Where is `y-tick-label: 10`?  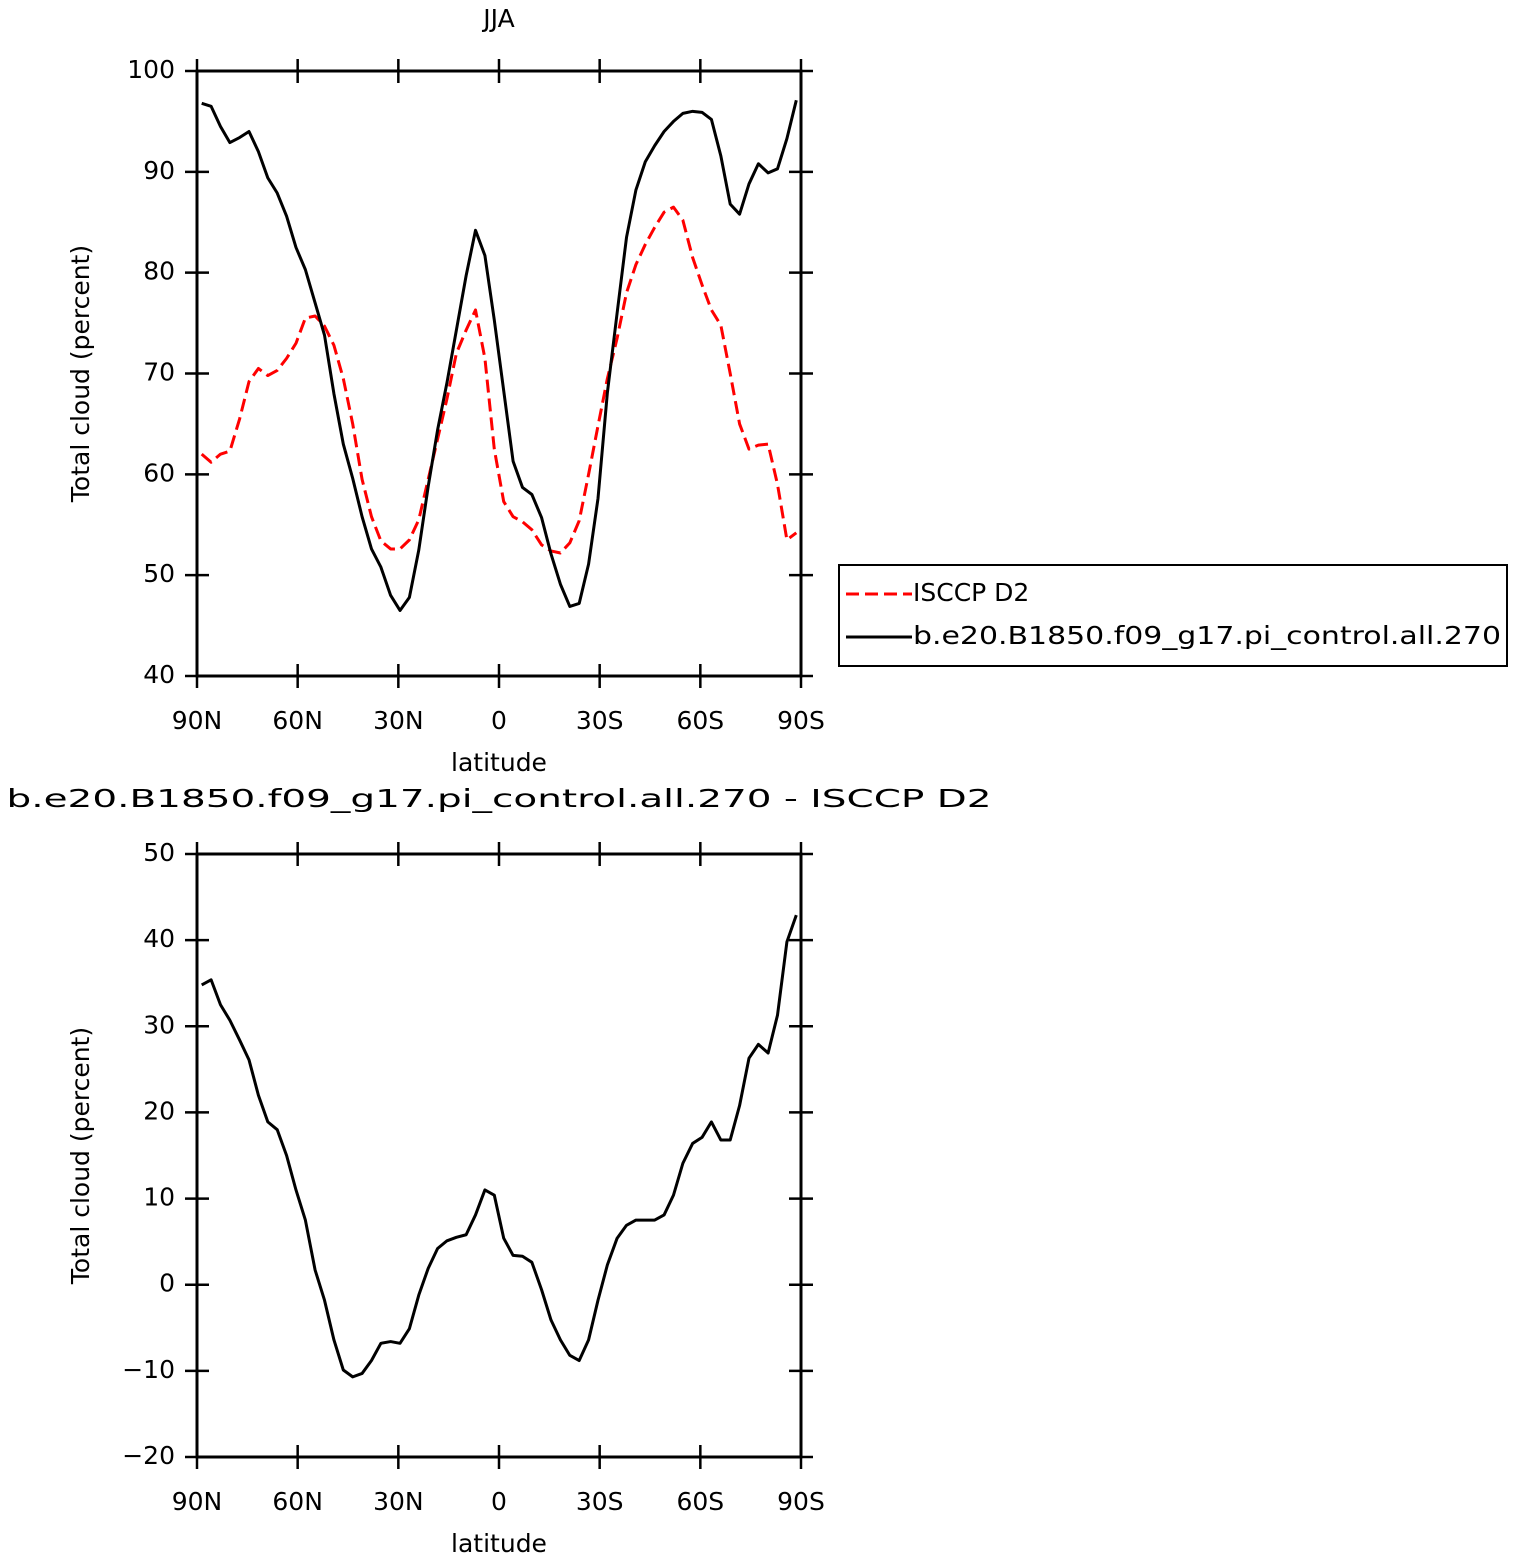
y-tick-label: 10 is located at coordinates (159, 1197).